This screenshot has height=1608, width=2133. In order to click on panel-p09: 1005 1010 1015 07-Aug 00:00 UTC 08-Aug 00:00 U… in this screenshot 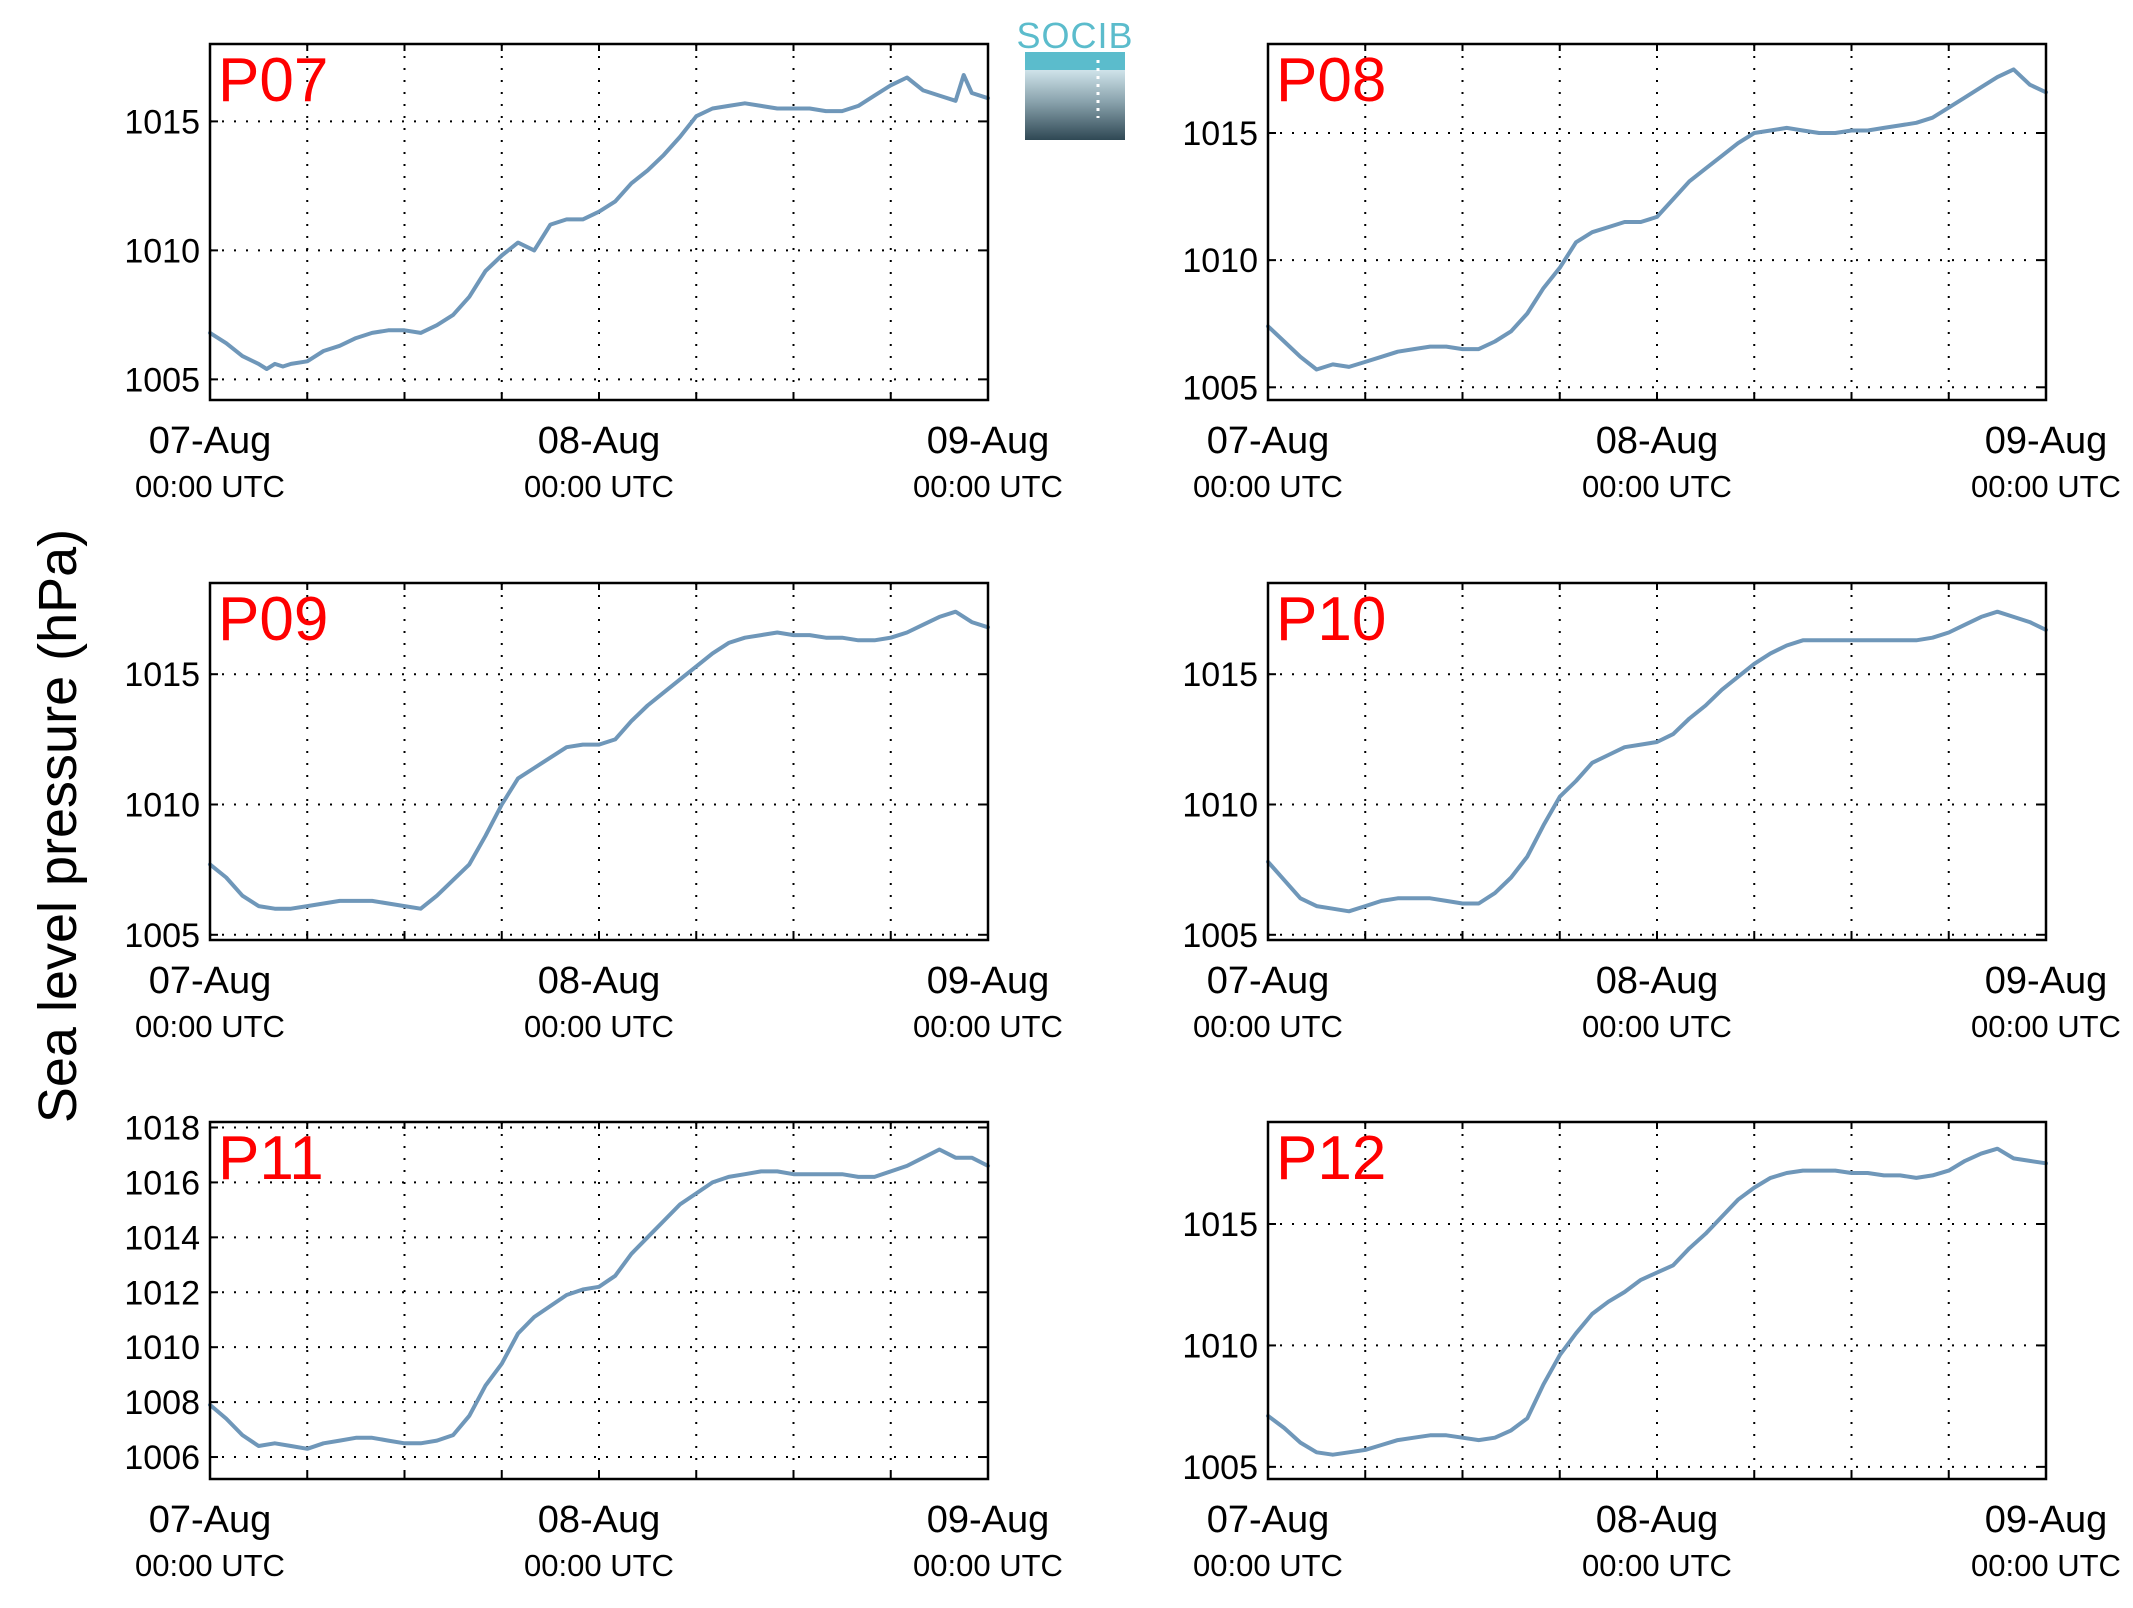, I will do `click(593, 812)`.